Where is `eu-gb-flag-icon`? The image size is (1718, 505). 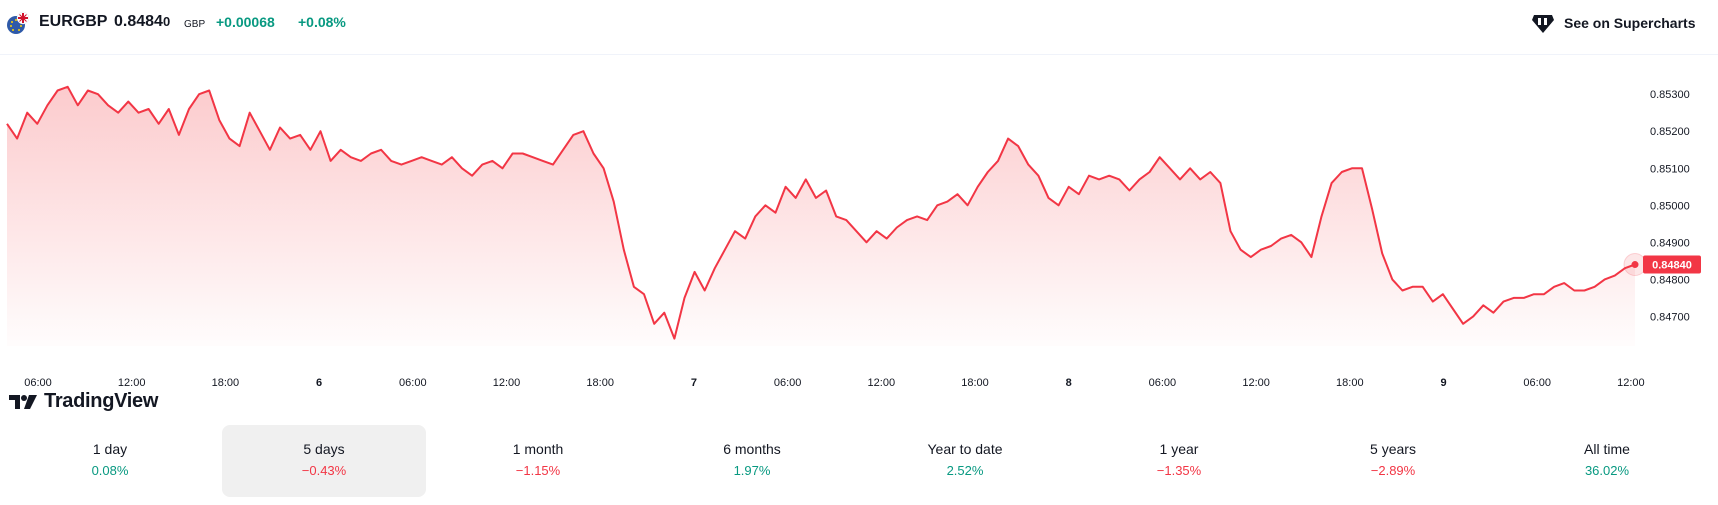 eu-gb-flag-icon is located at coordinates (18, 22).